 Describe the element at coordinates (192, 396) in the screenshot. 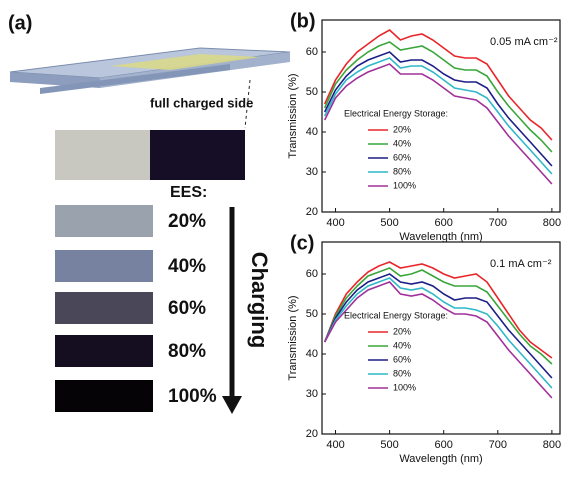

I see `ees-level: 100%` at that location.